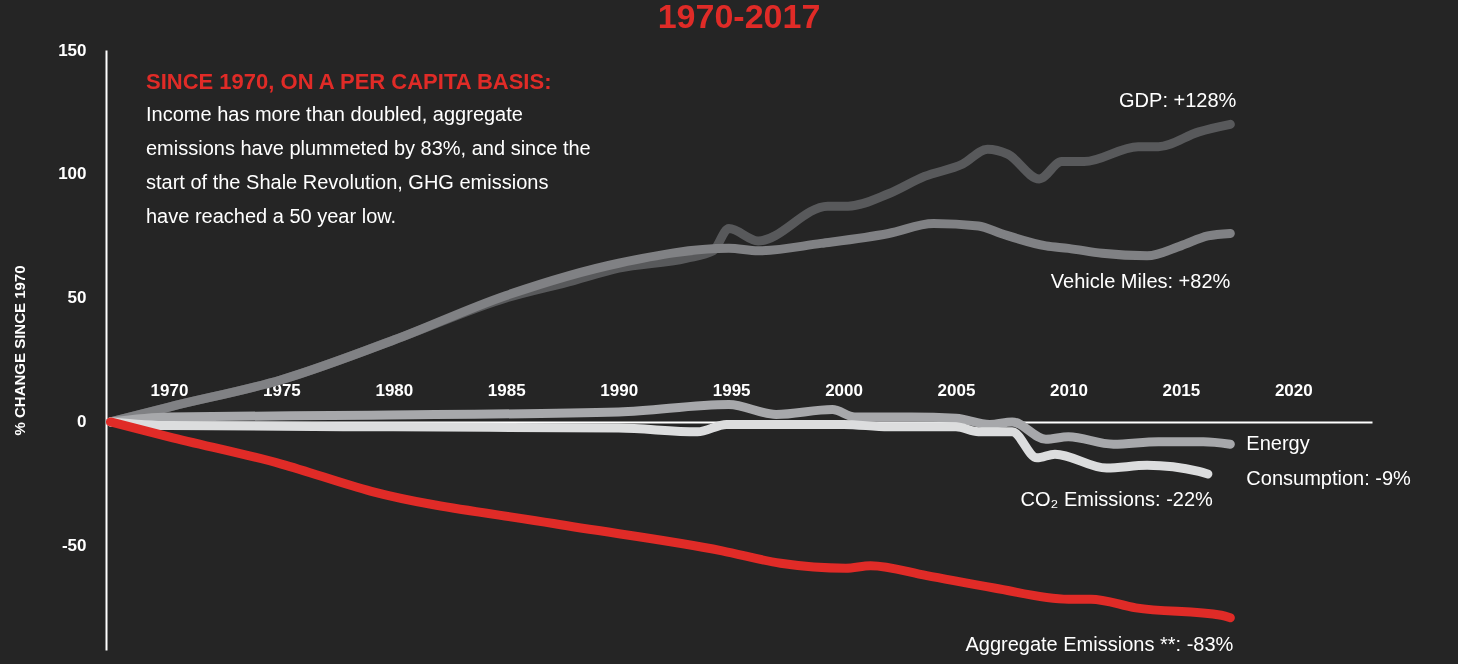 Image resolution: width=1458 pixels, height=664 pixels. Describe the element at coordinates (72, 174) in the screenshot. I see `y-tick-label: 100` at that location.